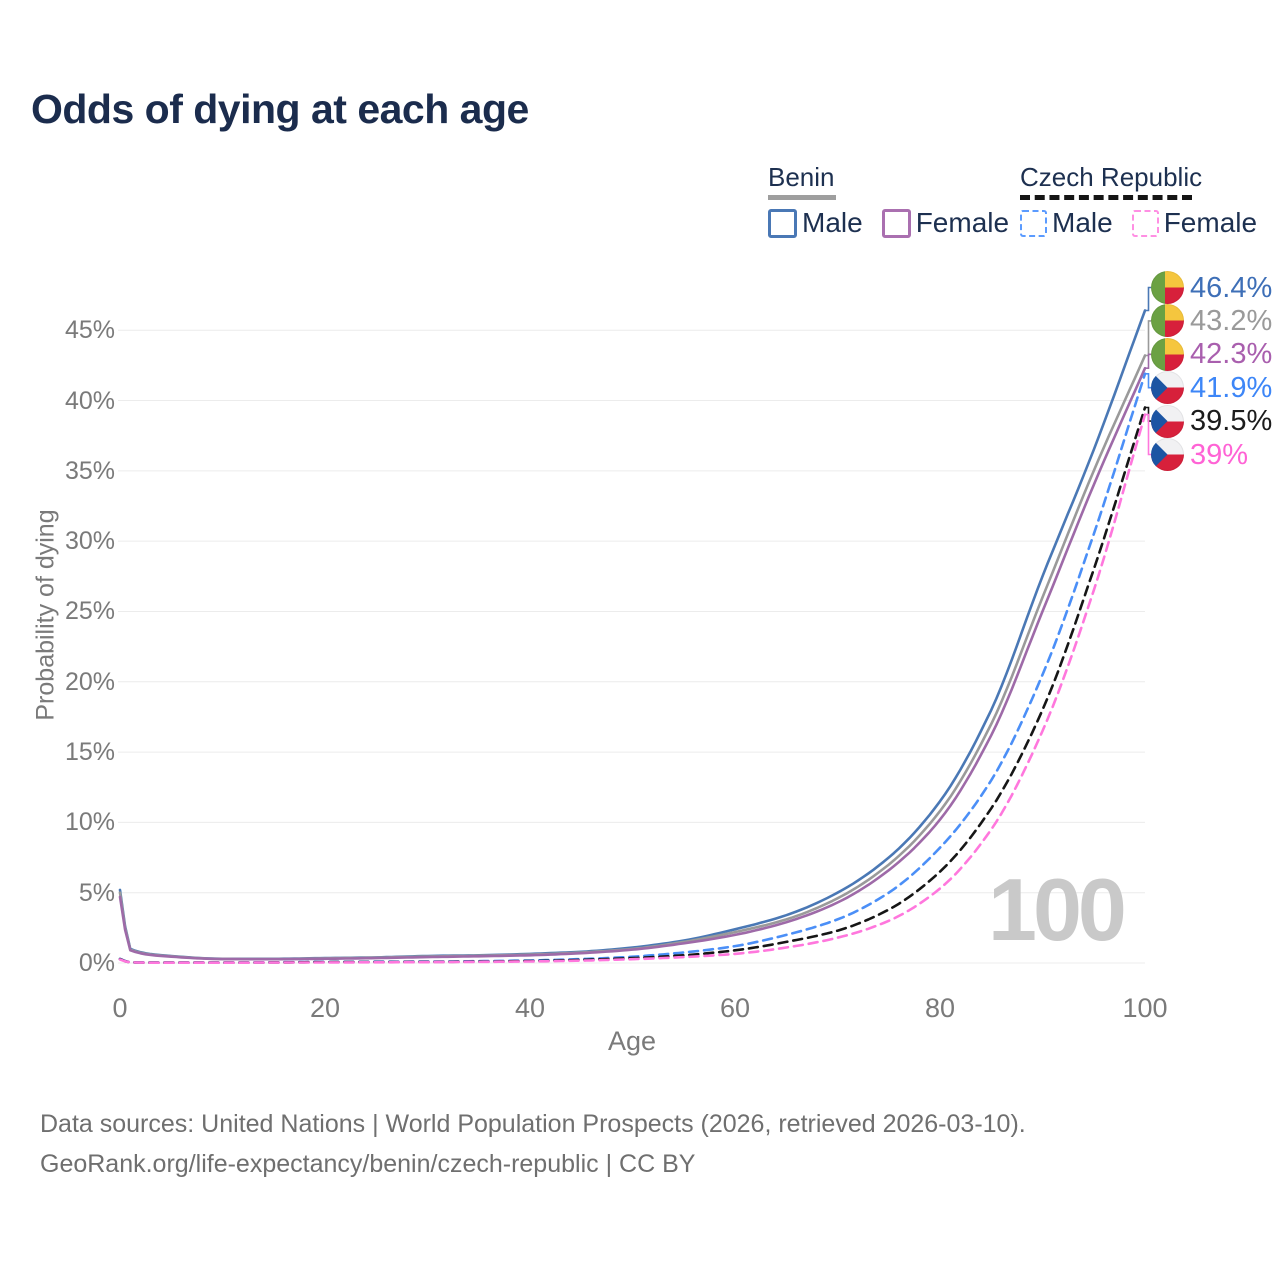 This screenshot has height=1280, width=1280. What do you see at coordinates (89, 681) in the screenshot?
I see `y-tick-label: 20%` at bounding box center [89, 681].